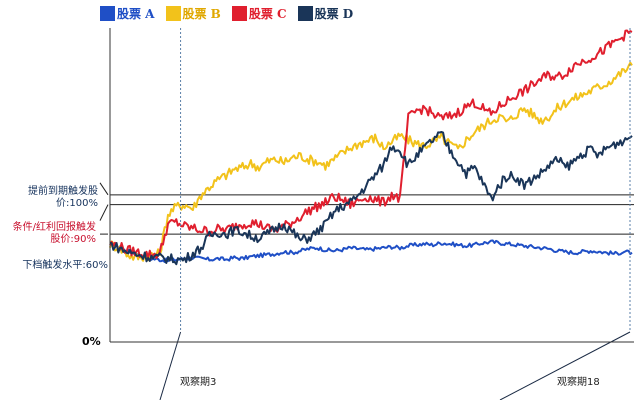 The image size is (634, 400). Describe the element at coordinates (63, 197) in the screenshot. I see `level-label-early-redemption: 提前到期触发股价:100%` at that location.